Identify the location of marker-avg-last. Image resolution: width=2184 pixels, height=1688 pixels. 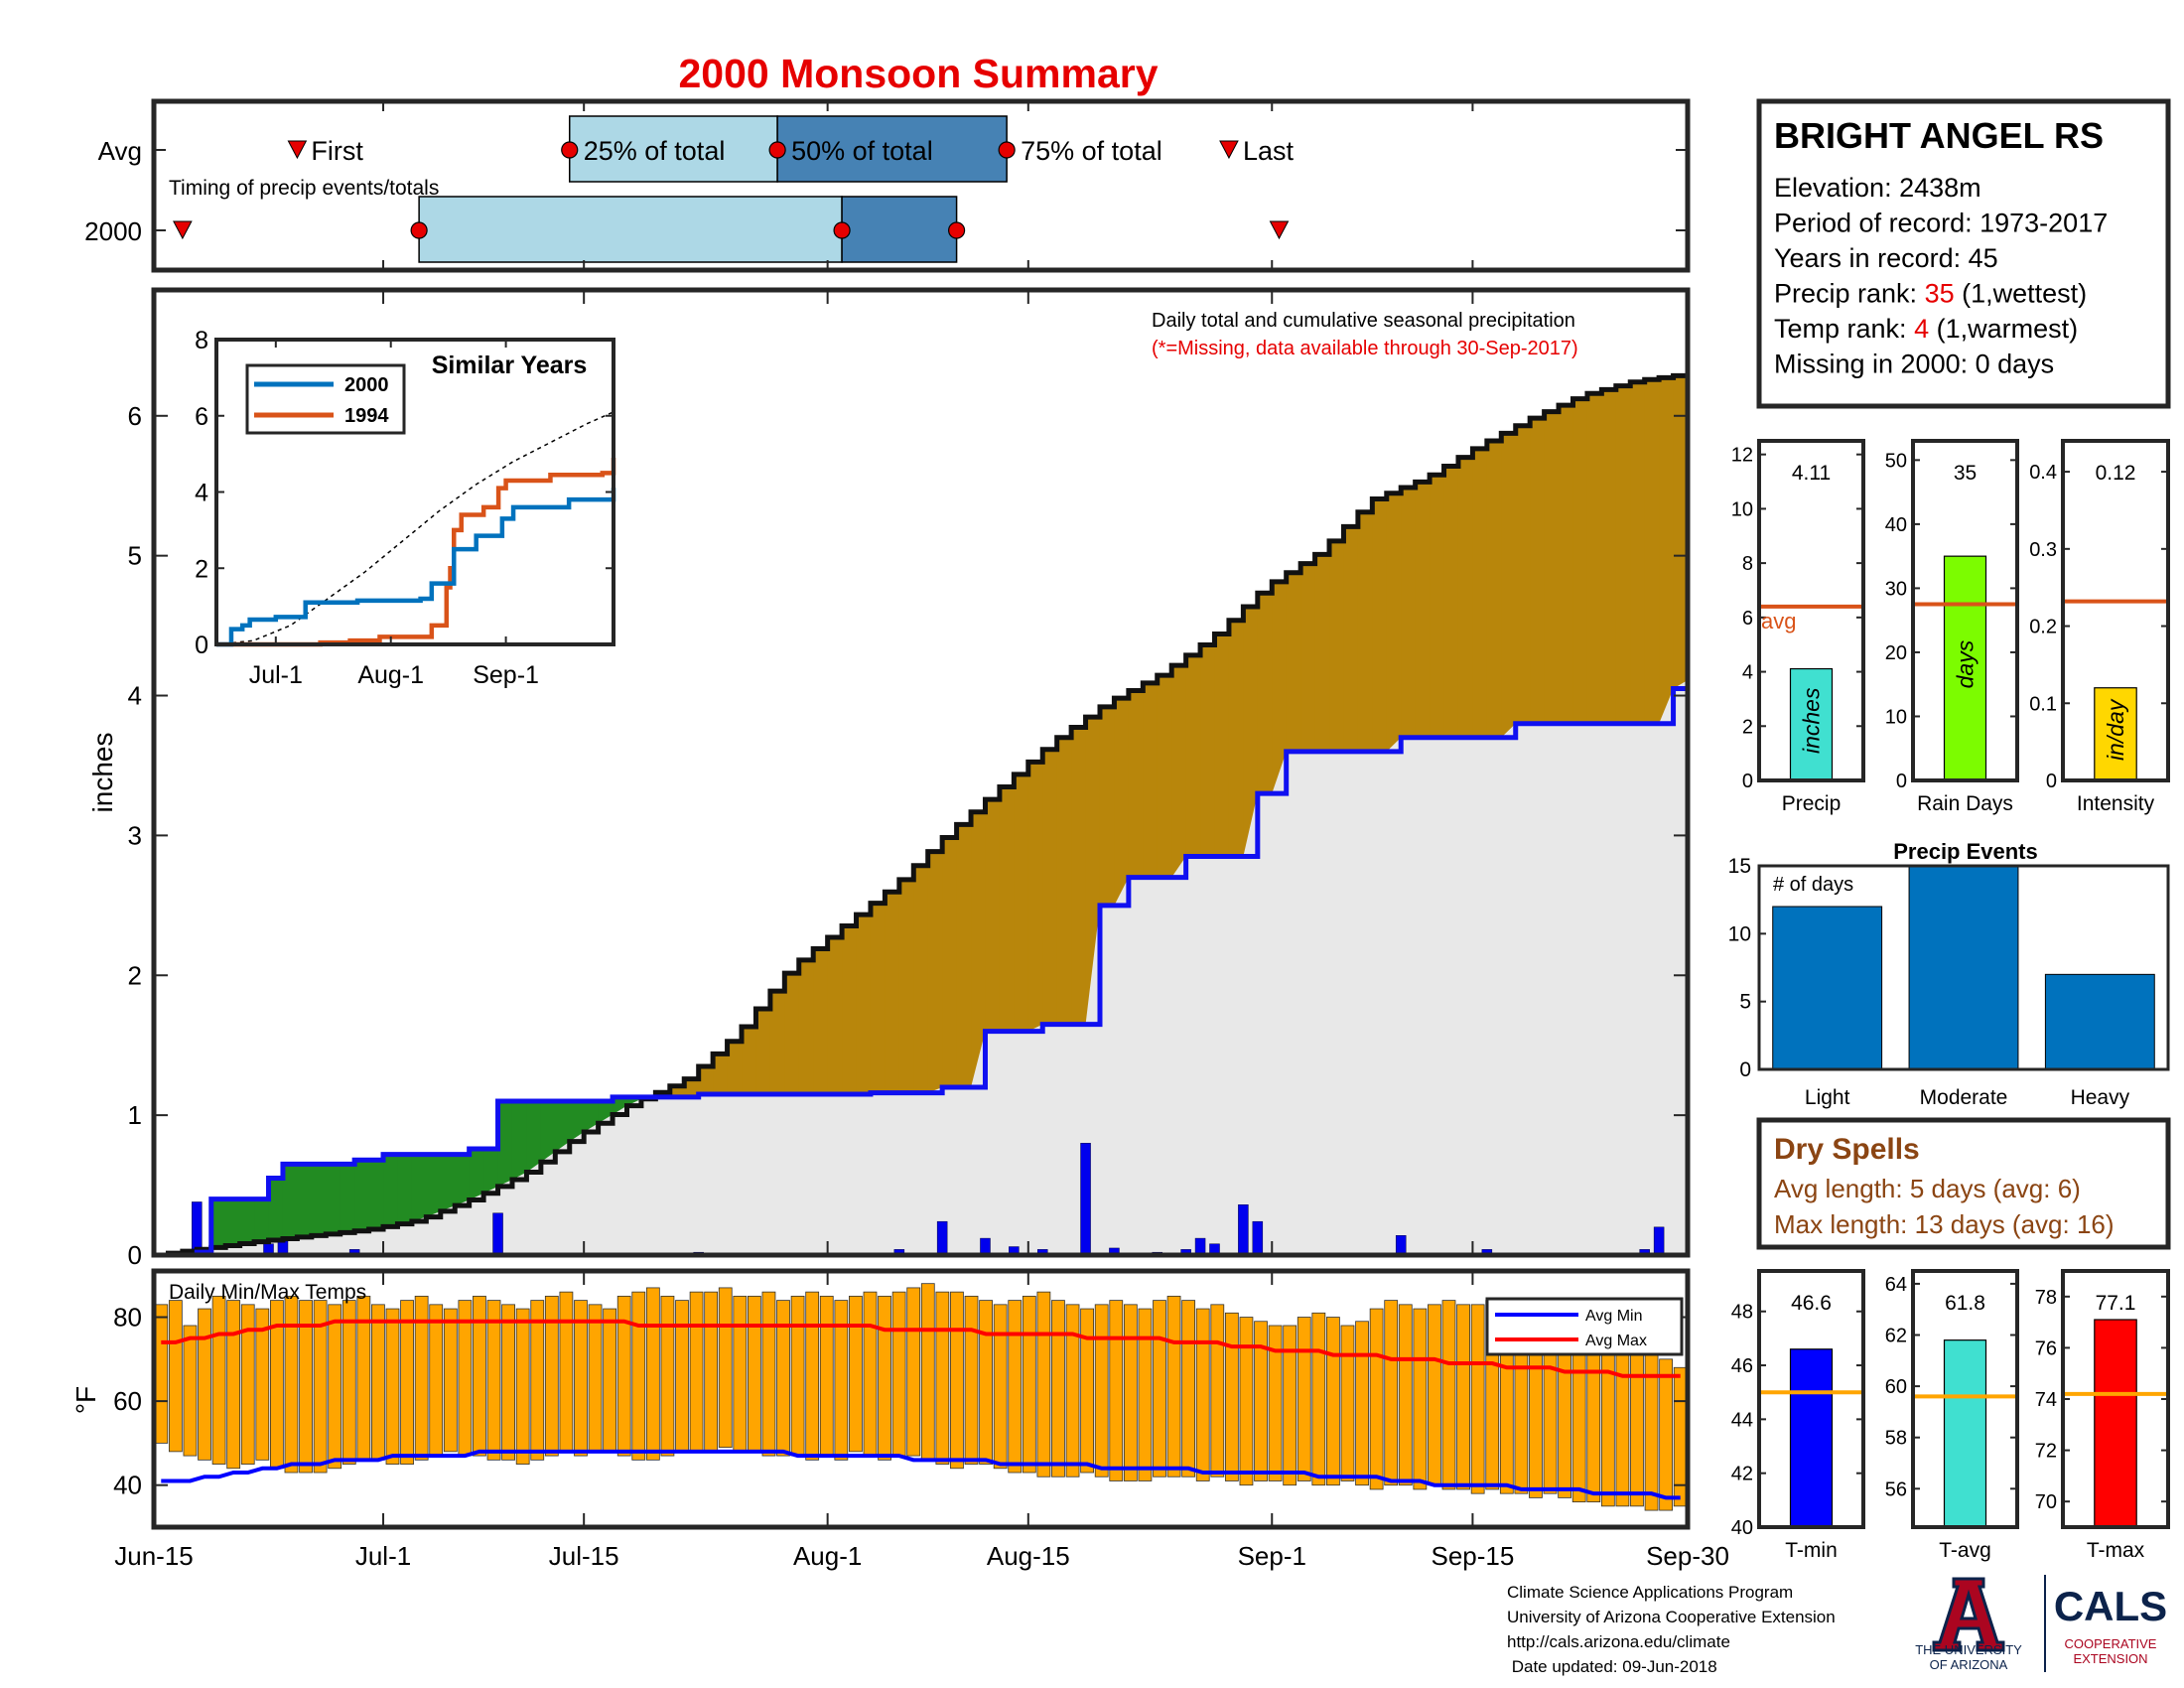
(1229, 150).